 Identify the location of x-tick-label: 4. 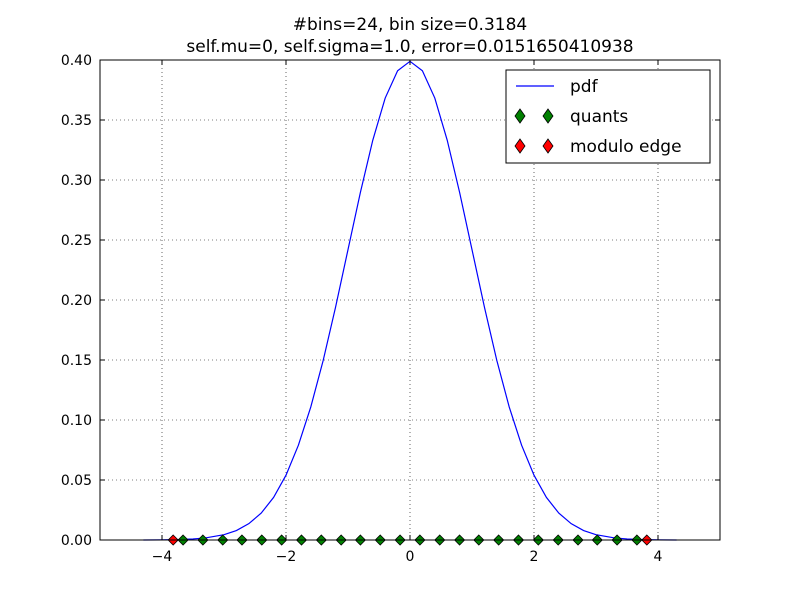
(658, 557).